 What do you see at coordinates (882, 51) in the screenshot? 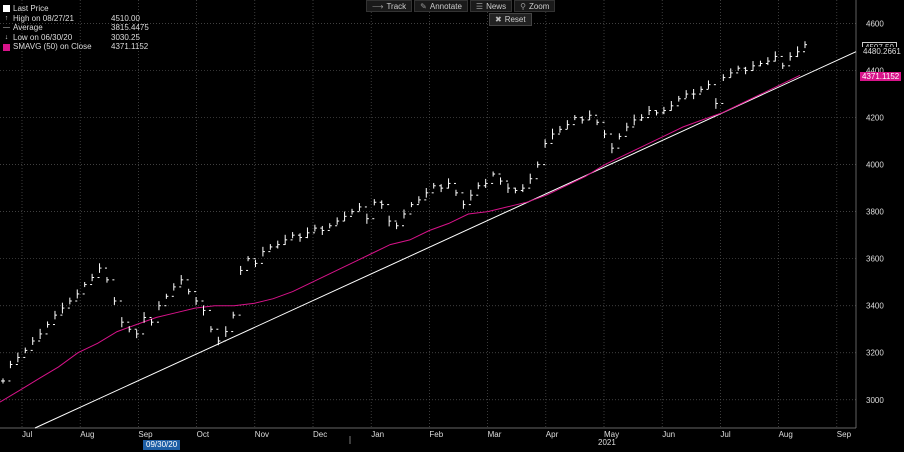
I see `trendline-value-tag: 4480.2661` at bounding box center [882, 51].